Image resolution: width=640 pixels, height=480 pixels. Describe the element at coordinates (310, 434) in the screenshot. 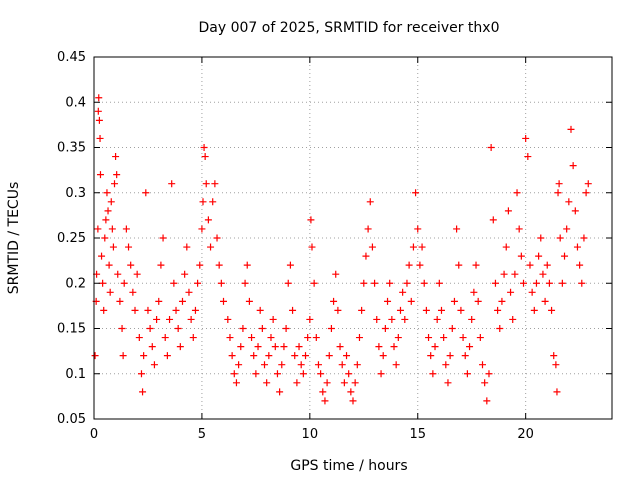

I see `x-tick-label: 10` at that location.